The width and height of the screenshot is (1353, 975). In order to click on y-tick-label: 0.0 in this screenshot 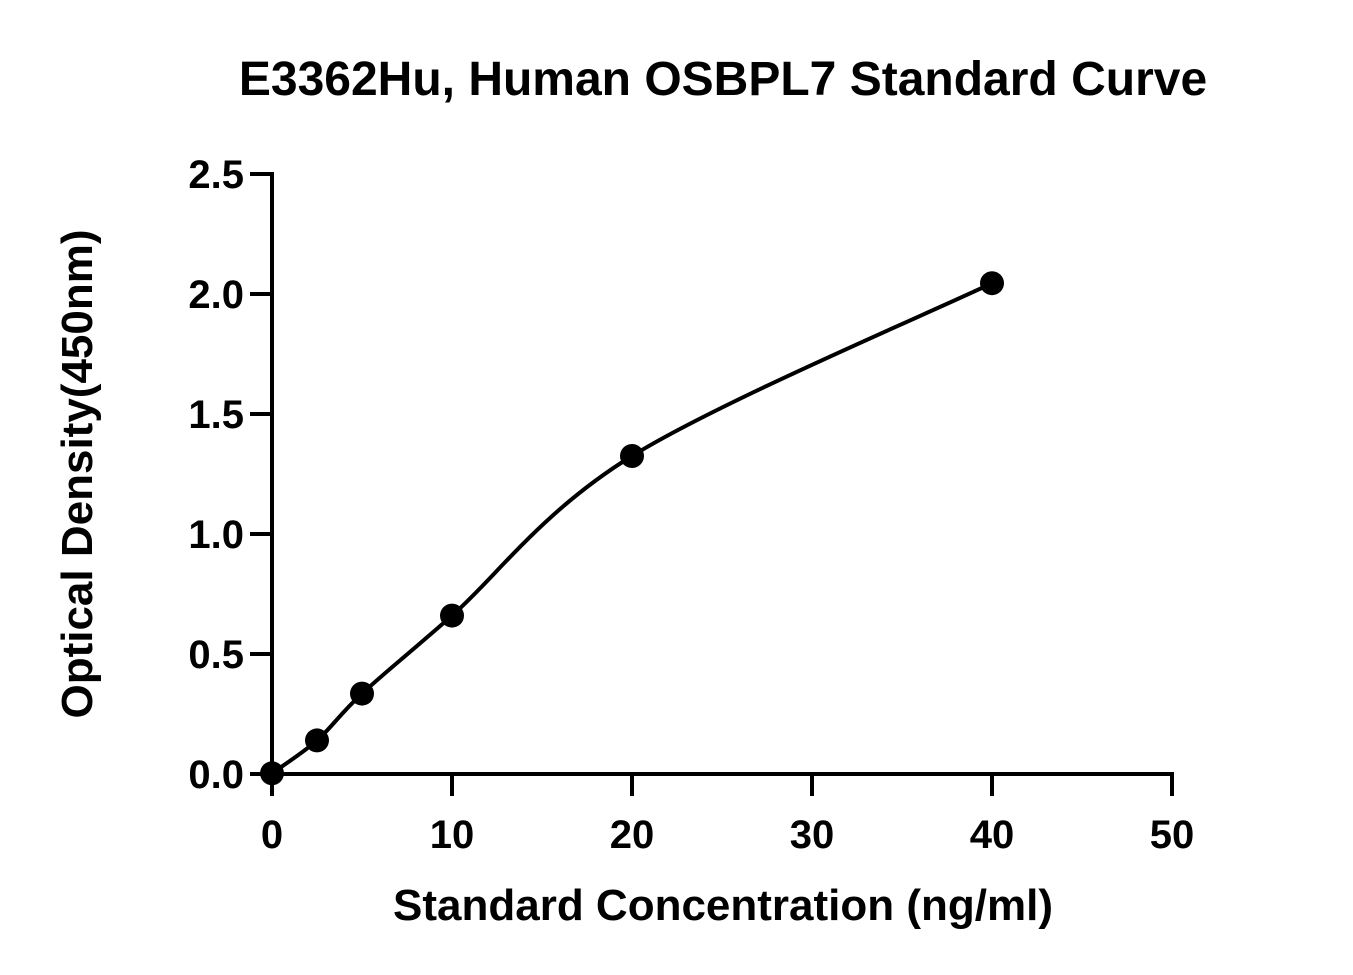, I will do `click(216, 775)`.